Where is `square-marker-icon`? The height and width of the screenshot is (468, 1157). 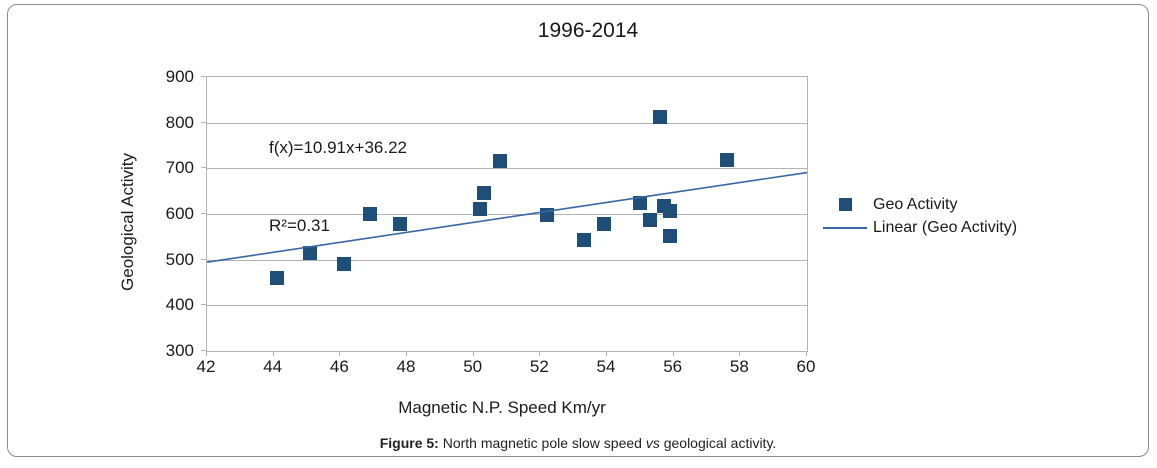
square-marker-icon is located at coordinates (845, 204).